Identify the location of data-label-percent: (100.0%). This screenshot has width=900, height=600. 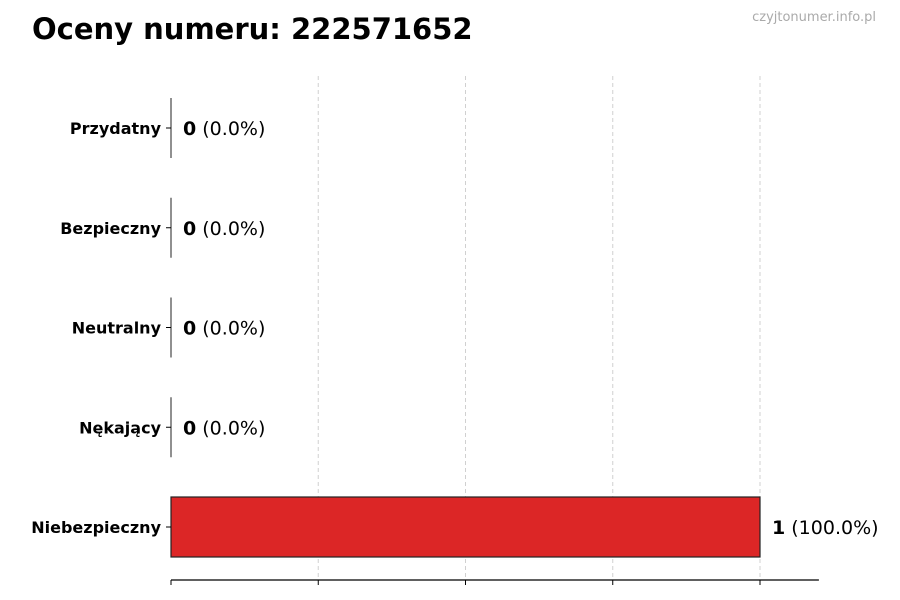
(831, 528).